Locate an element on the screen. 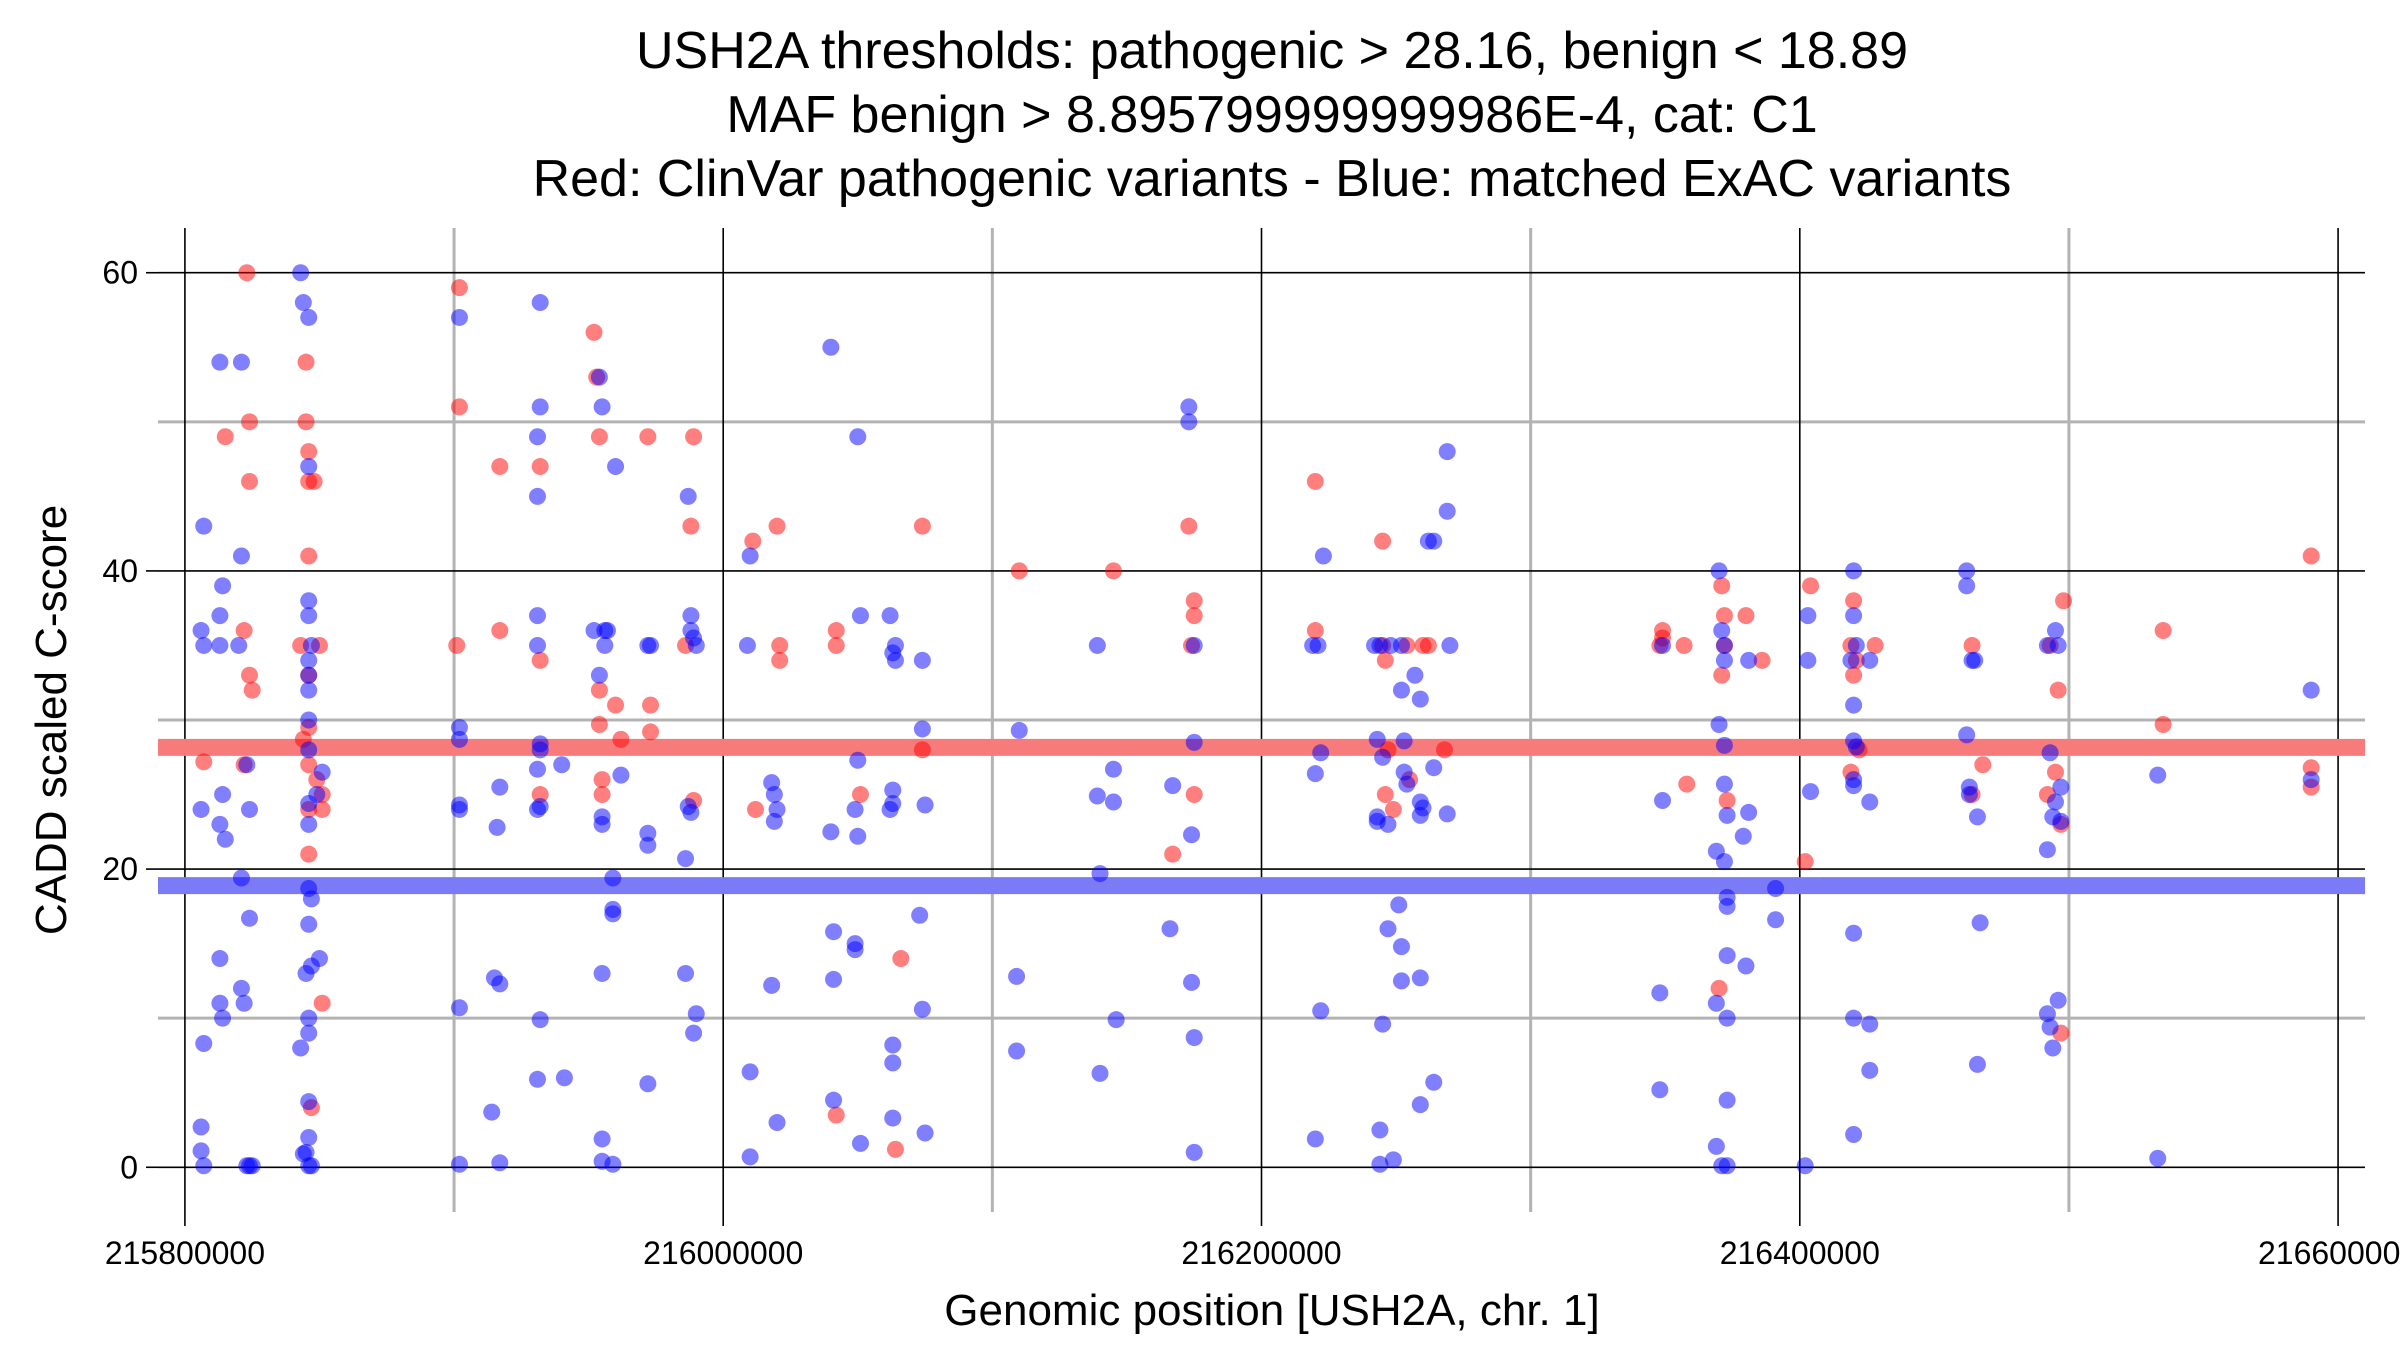 The width and height of the screenshot is (2400, 1350). y-tick-label: 0 is located at coordinates (129, 1167).